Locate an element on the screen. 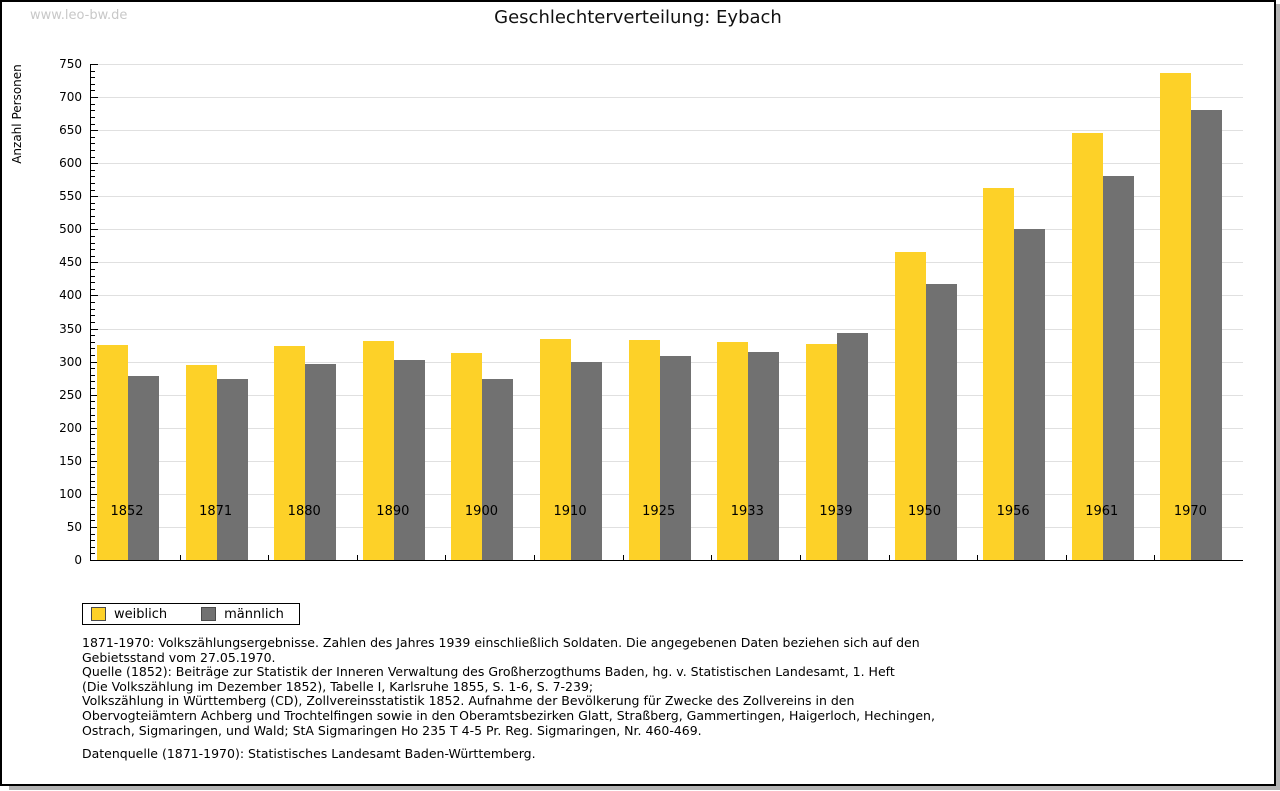  bar-maennlich-1900 is located at coordinates (498, 469).